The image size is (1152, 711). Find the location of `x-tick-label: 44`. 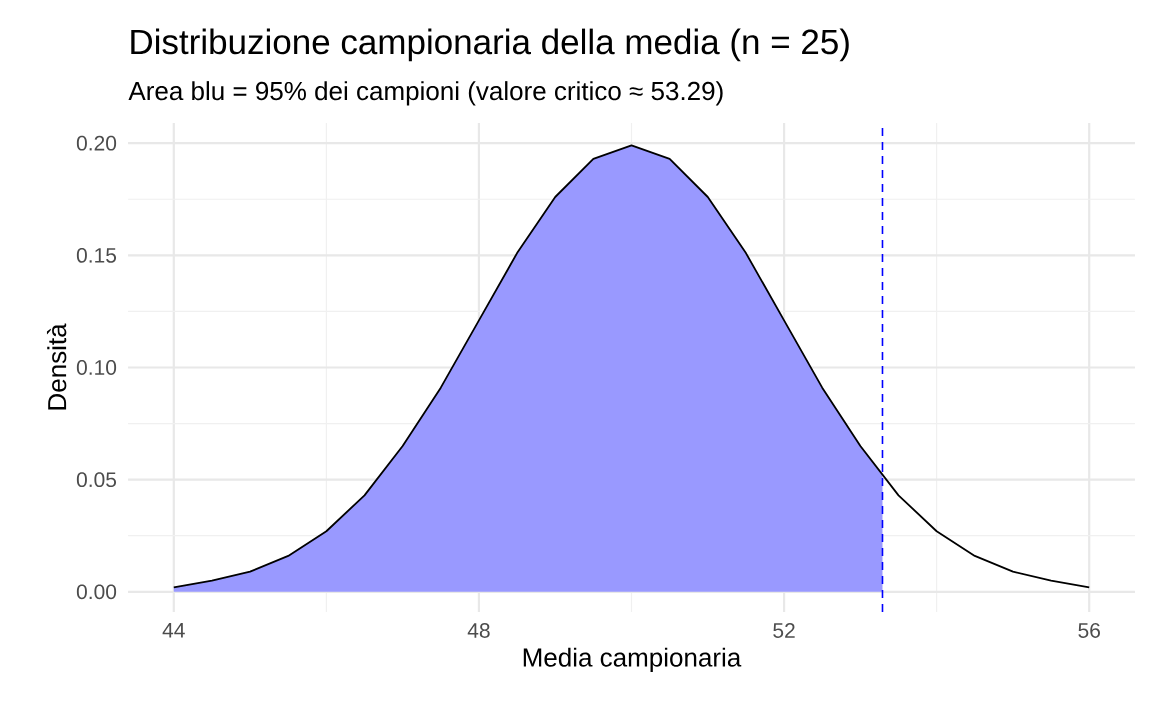

x-tick-label: 44 is located at coordinates (173, 630).